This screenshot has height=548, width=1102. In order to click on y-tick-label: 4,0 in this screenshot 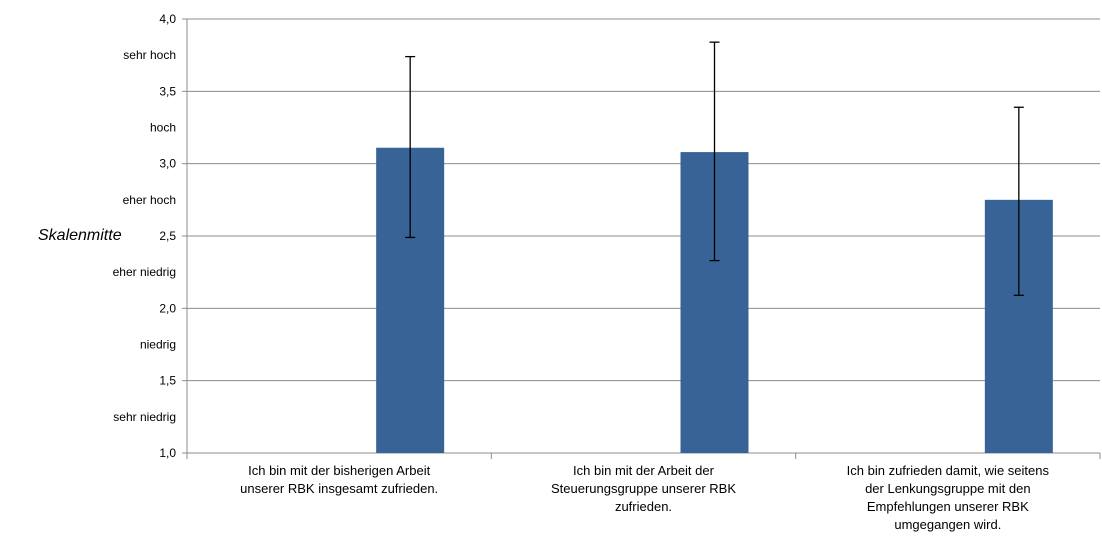, I will do `click(167, 19)`.